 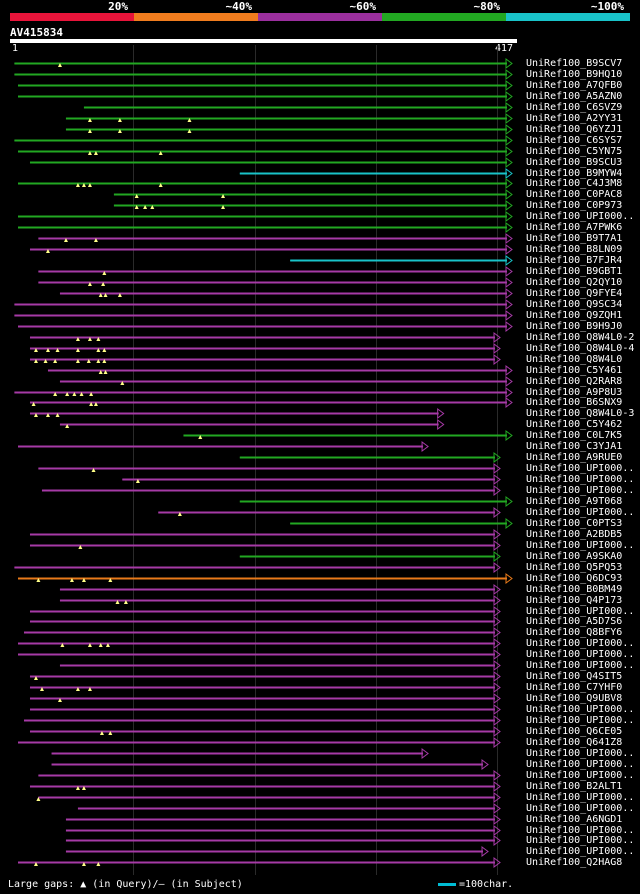 What do you see at coordinates (320, 337) in the screenshot?
I see `hit-row: UniRef100_Q8W4L0-2` at bounding box center [320, 337].